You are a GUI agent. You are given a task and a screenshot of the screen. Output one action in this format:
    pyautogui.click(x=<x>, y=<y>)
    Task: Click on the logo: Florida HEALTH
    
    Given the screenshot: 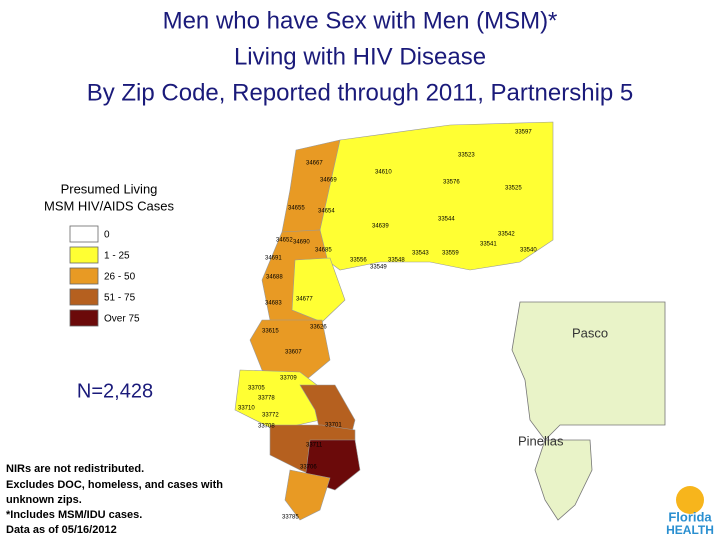 What is the action you would take?
    pyautogui.click(x=690, y=507)
    